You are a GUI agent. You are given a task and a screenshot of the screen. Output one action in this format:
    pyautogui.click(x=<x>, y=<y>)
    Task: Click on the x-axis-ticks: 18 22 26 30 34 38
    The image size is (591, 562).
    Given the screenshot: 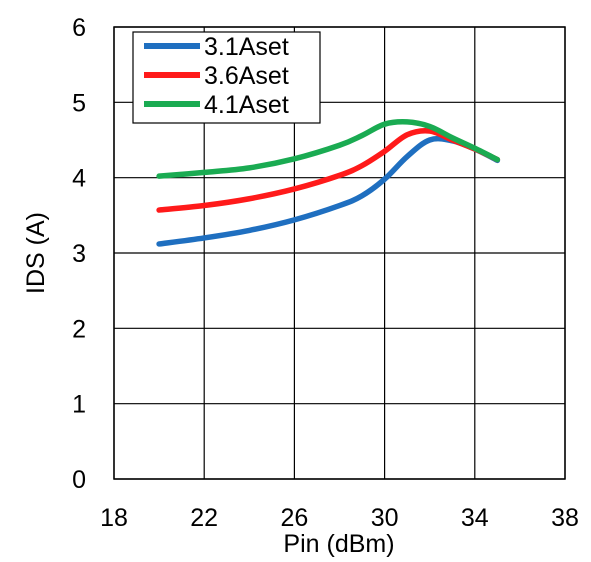 What is the action you would take?
    pyautogui.click(x=339, y=518)
    